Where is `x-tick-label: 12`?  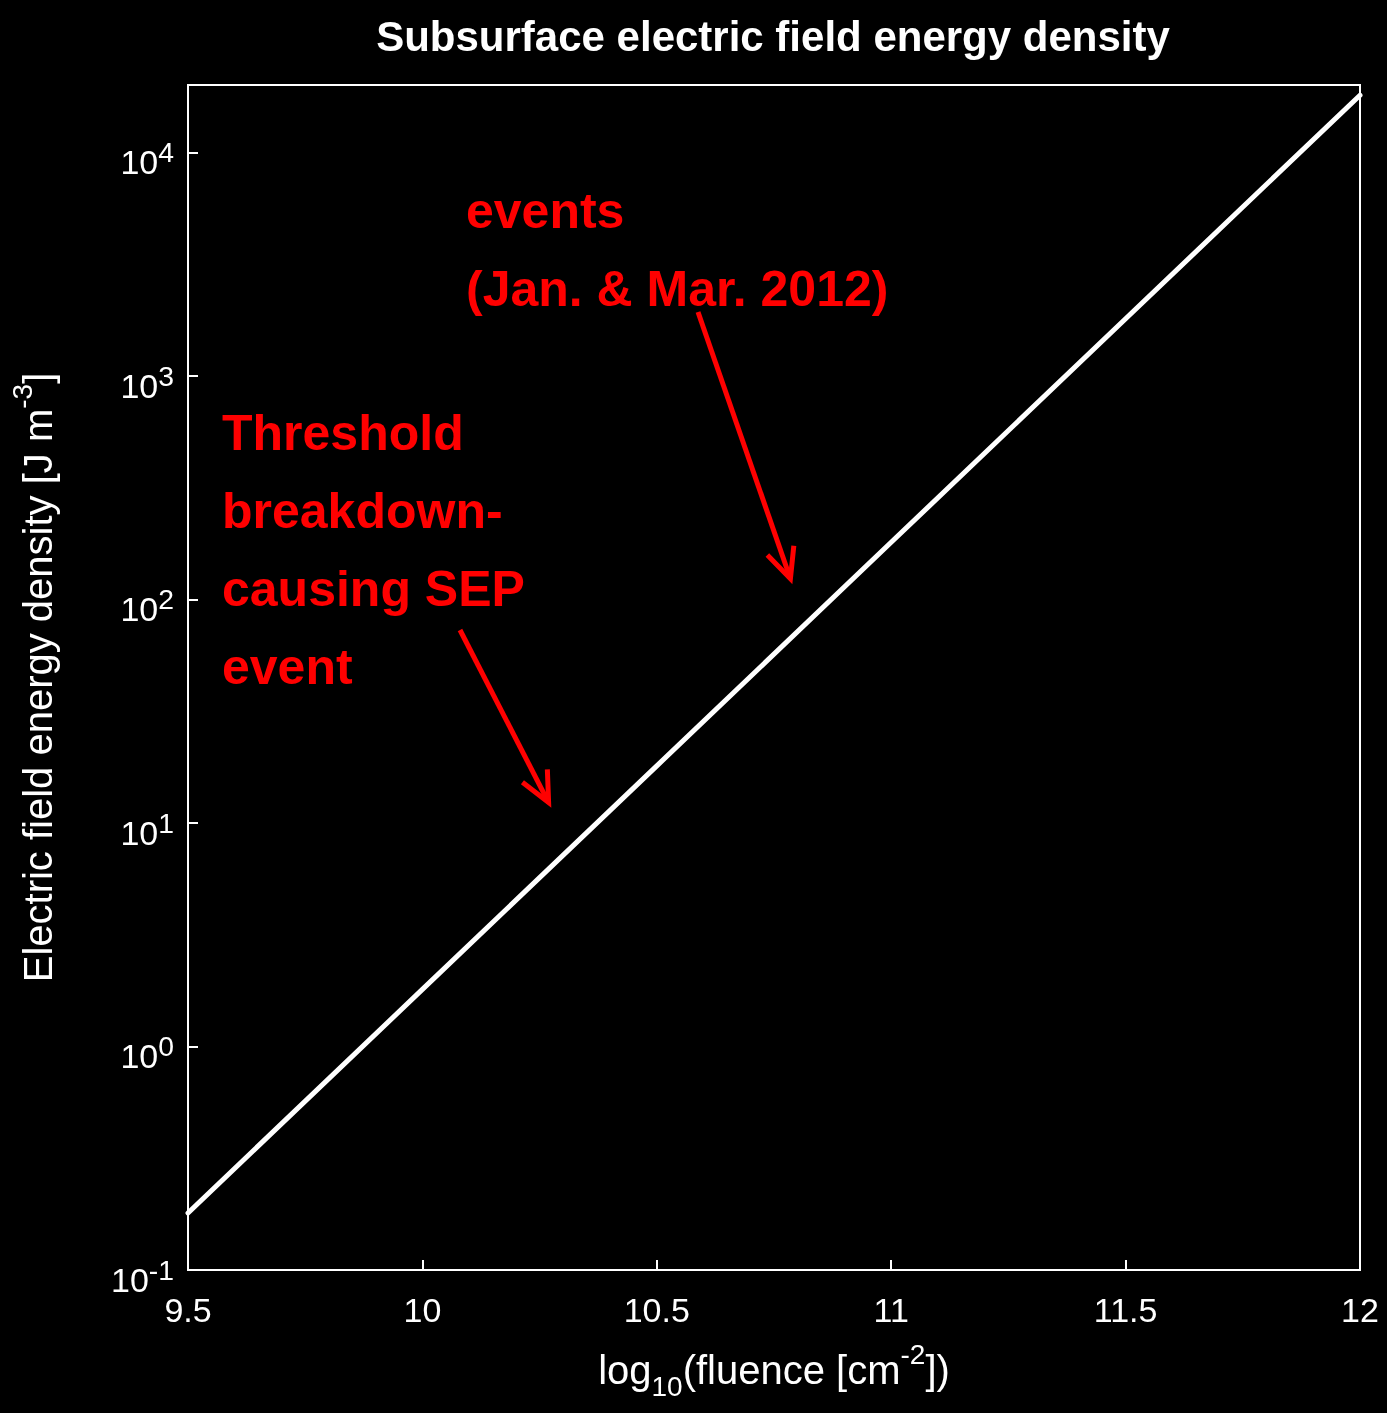
x-tick-label: 12 is located at coordinates (1360, 1309).